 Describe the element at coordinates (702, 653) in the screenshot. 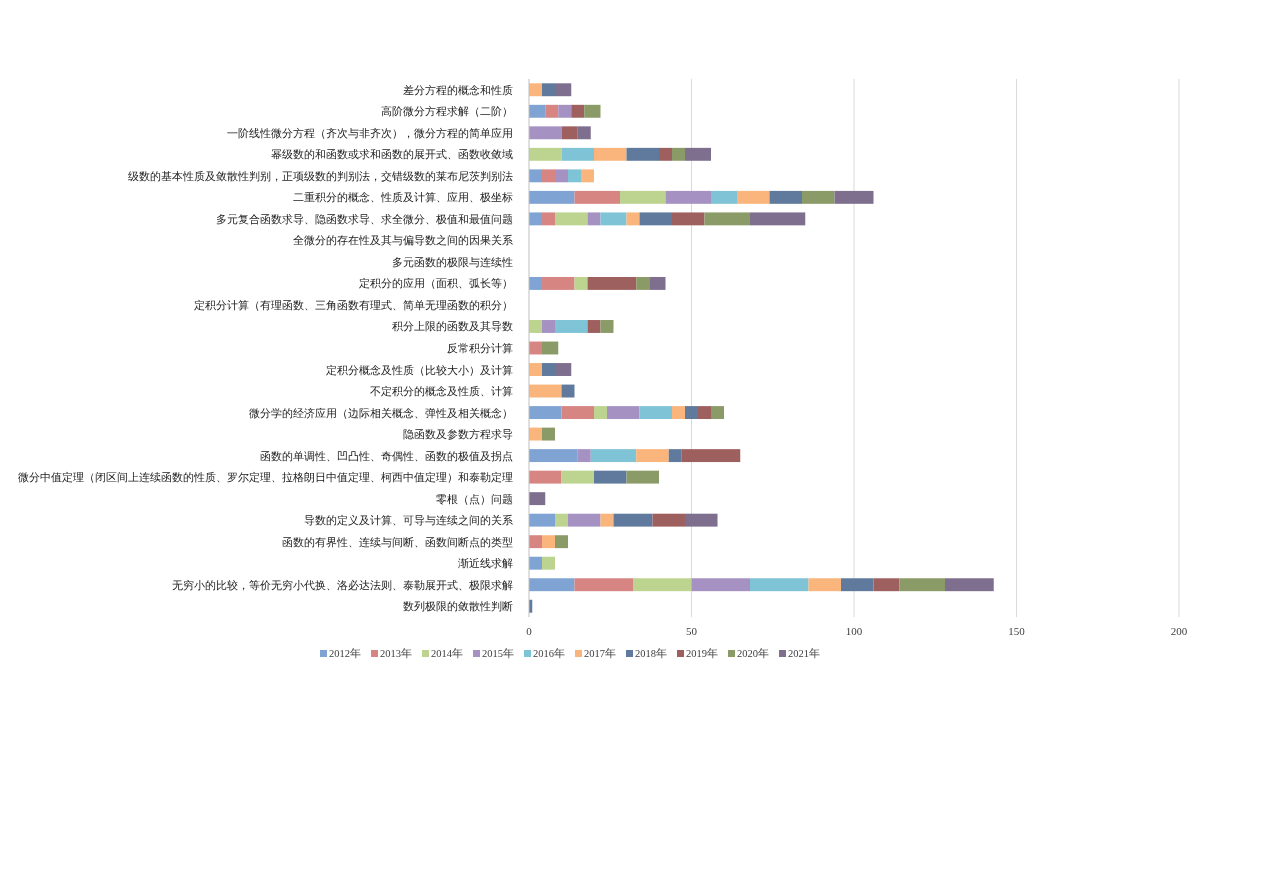

I see `legend-label: 2019年` at that location.